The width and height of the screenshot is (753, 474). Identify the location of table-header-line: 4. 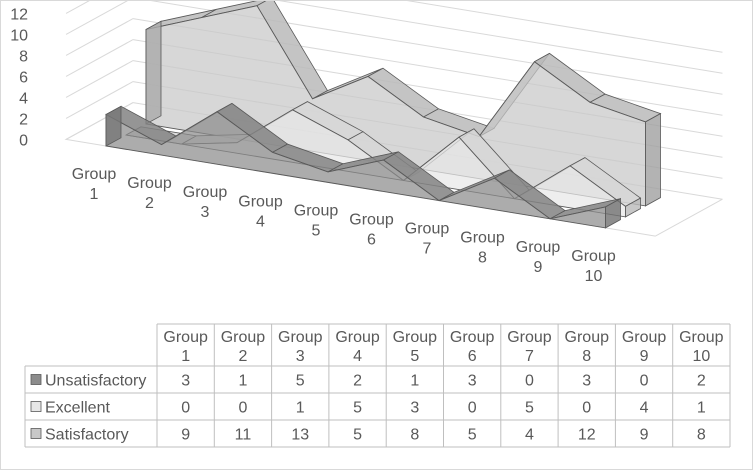
(357, 356).